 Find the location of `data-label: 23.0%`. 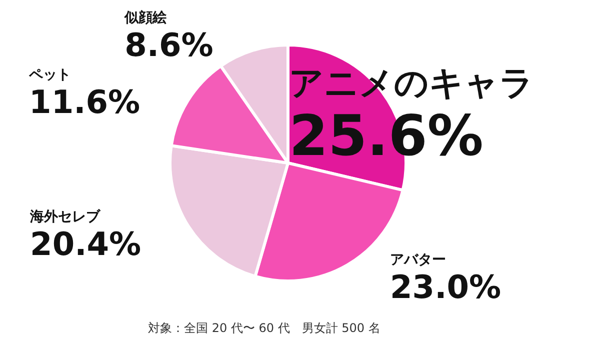

data-label: 23.0% is located at coordinates (446, 287).